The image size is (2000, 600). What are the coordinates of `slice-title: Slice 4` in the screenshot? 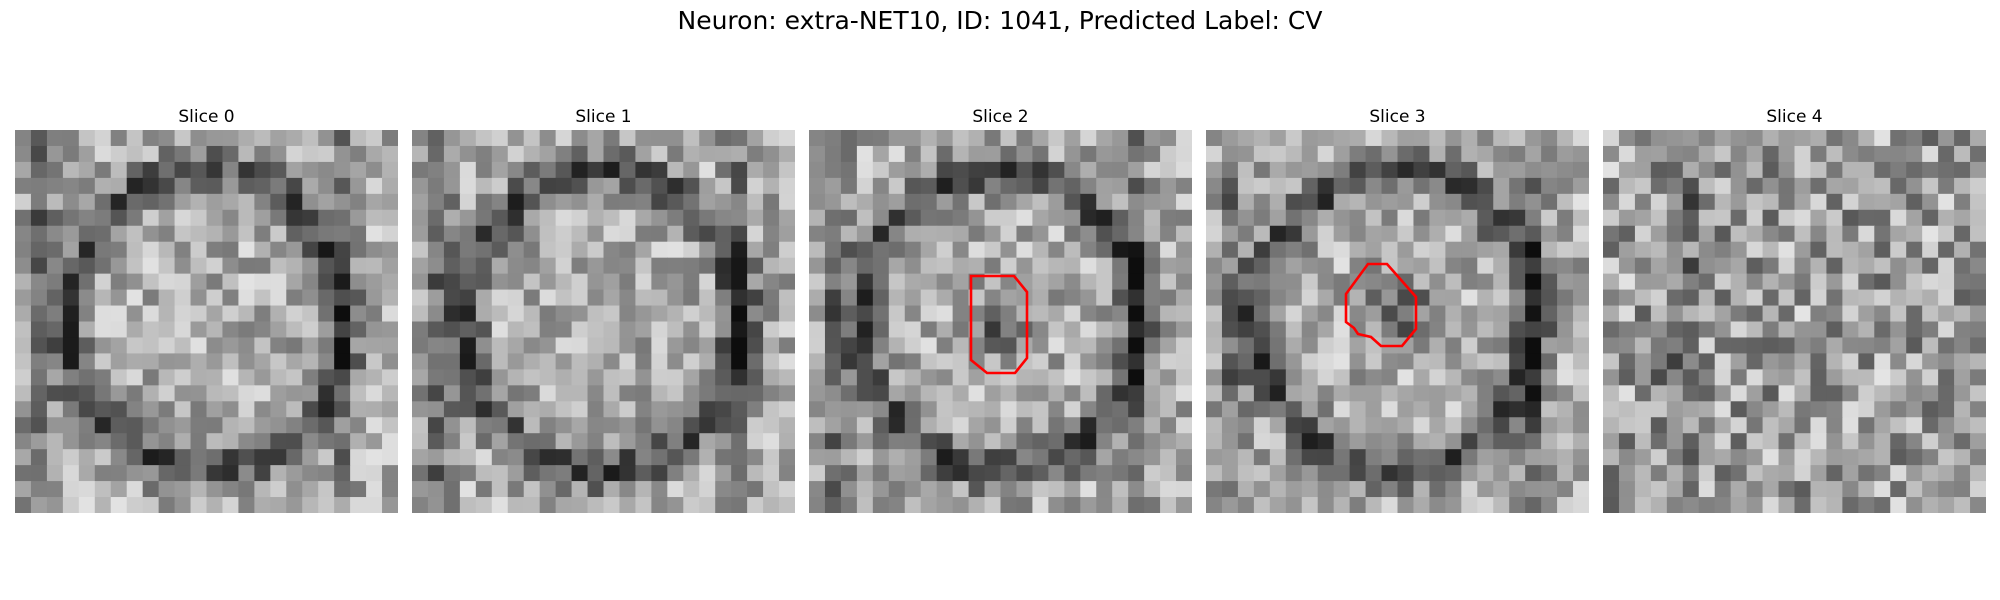 It's located at (1794, 117).